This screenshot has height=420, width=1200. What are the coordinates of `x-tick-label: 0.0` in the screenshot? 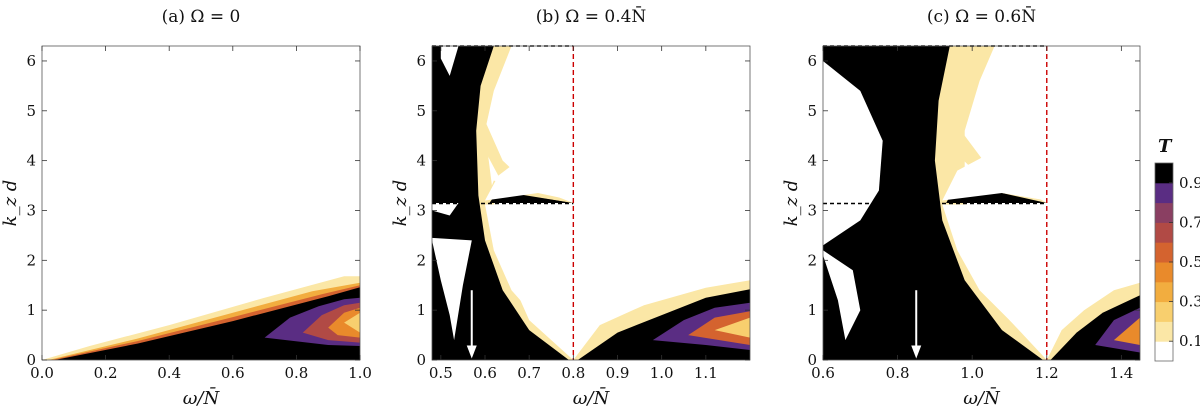 It's located at (42, 373).